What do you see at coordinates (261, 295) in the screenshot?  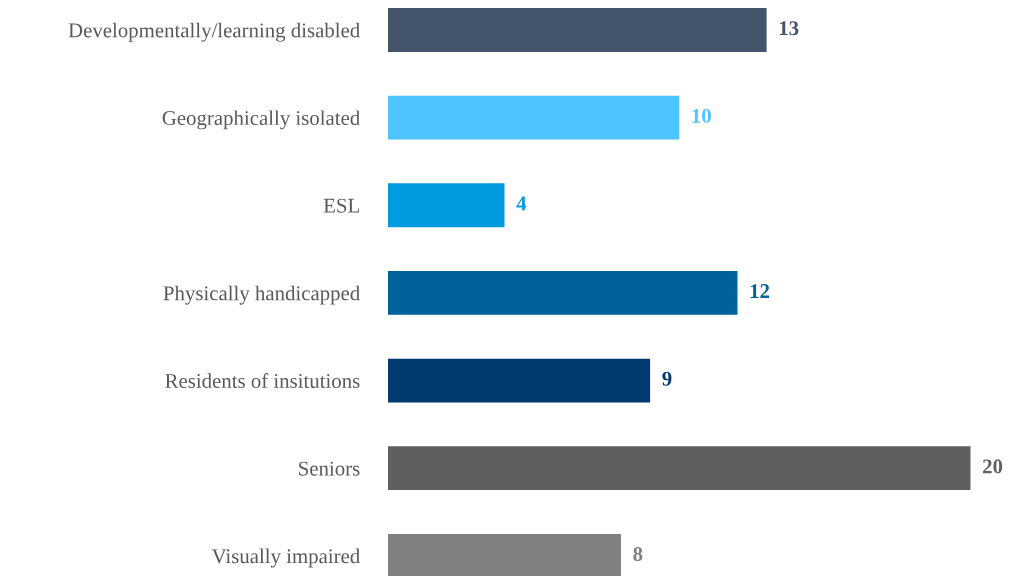 I see `y-tick-label: Physically handicapped` at bounding box center [261, 295].